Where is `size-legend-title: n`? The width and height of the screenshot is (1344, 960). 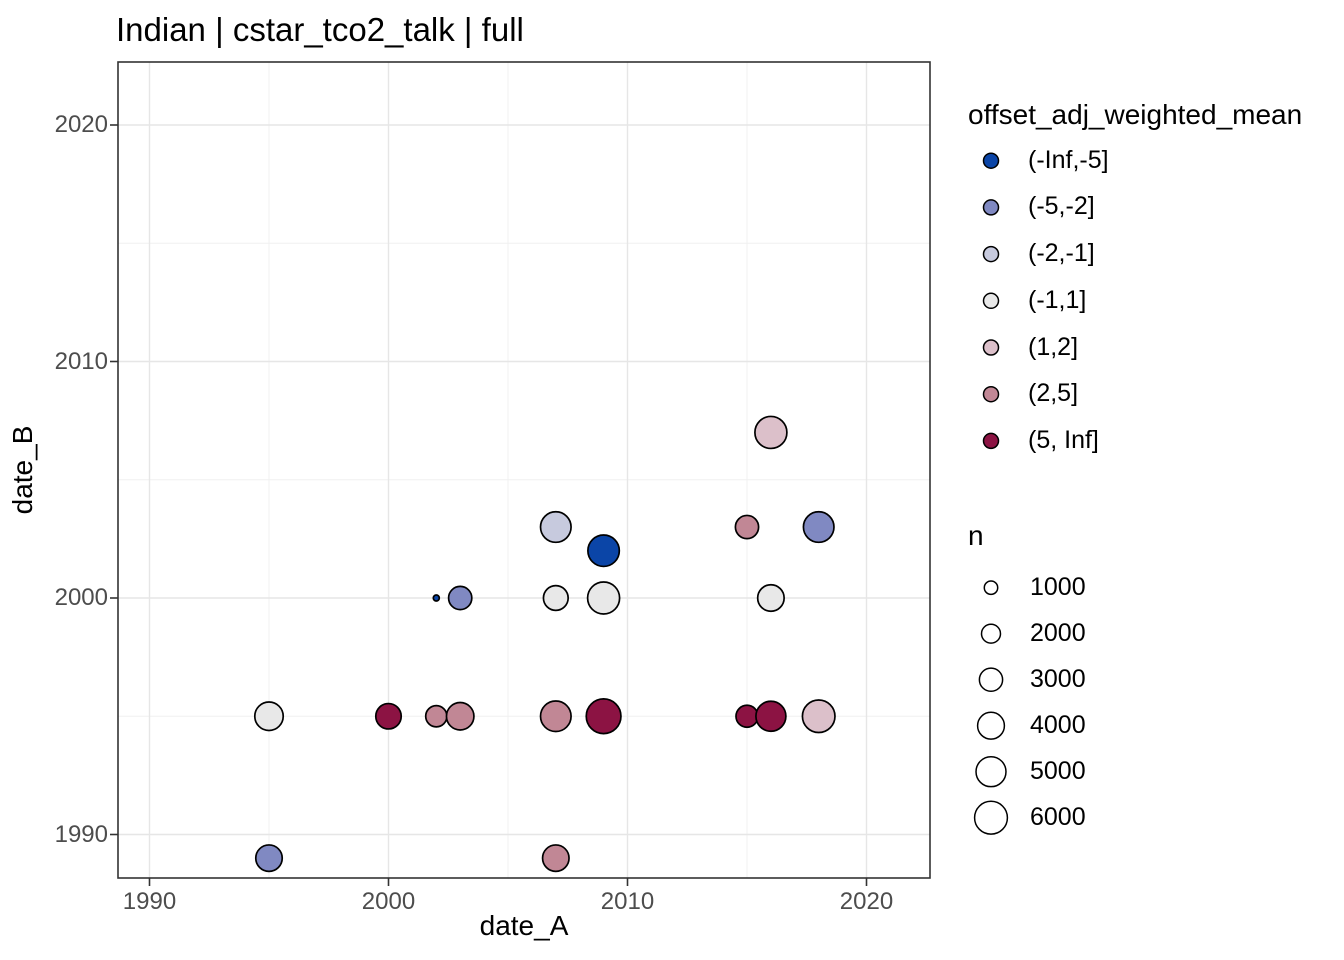 size-legend-title: n is located at coordinates (976, 535).